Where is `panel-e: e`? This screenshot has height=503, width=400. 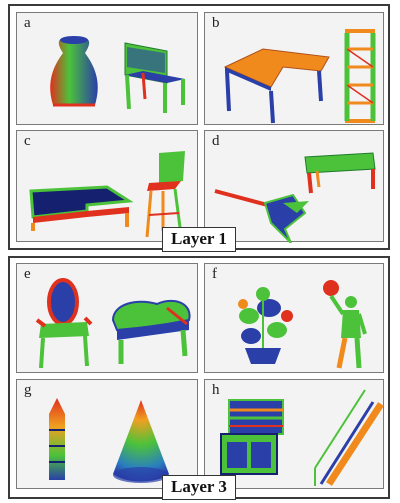
panel-e: e is located at coordinates (107, 318).